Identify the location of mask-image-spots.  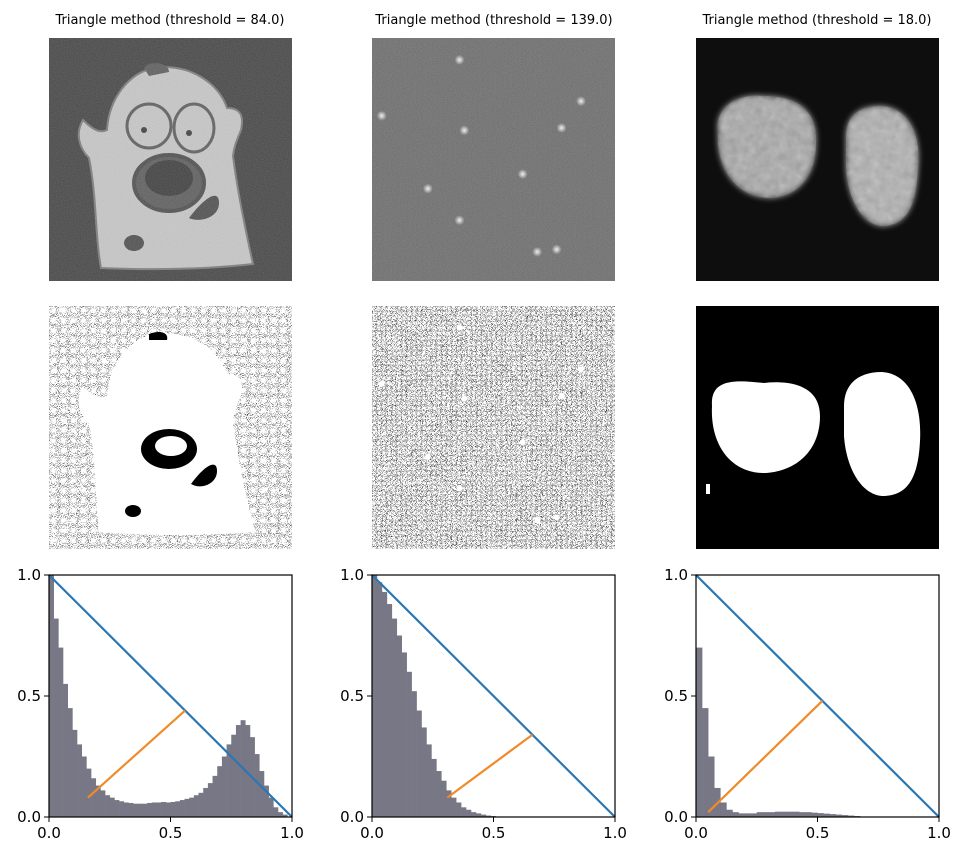
(493, 427).